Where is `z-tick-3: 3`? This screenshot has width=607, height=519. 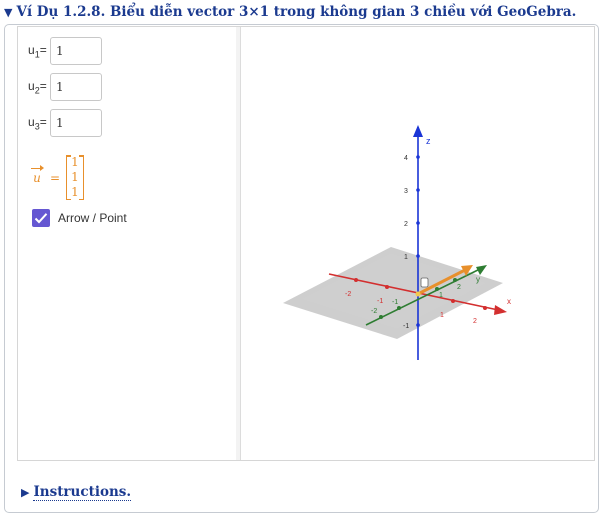 z-tick-3: 3 is located at coordinates (406, 191).